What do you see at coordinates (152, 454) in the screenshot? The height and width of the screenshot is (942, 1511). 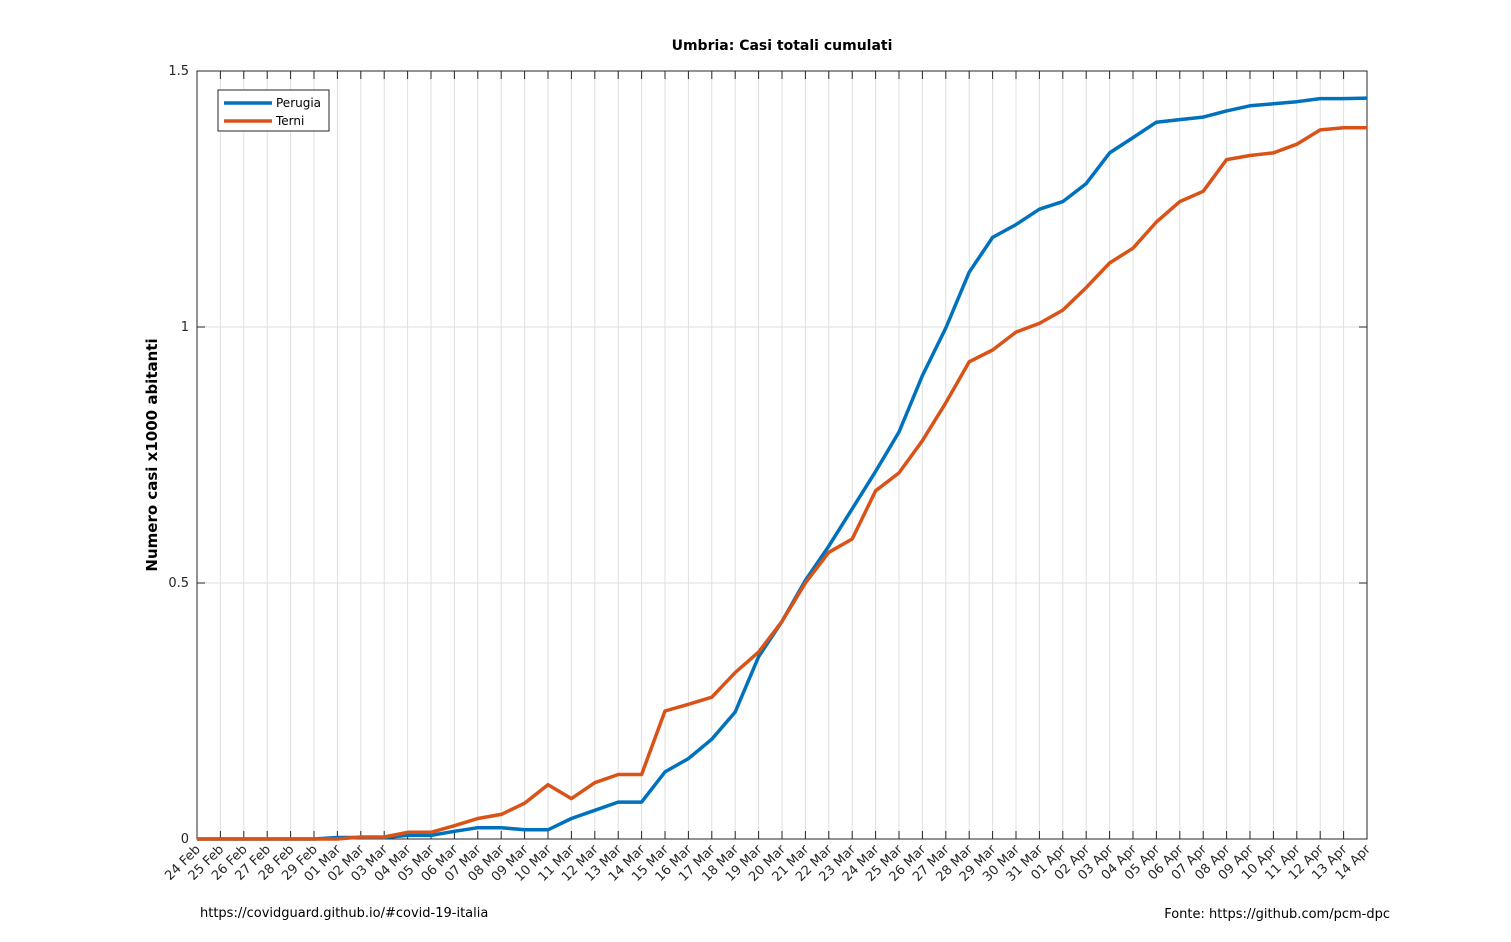 I see `y-axis-label: Numero casi x1000 abitanti` at bounding box center [152, 454].